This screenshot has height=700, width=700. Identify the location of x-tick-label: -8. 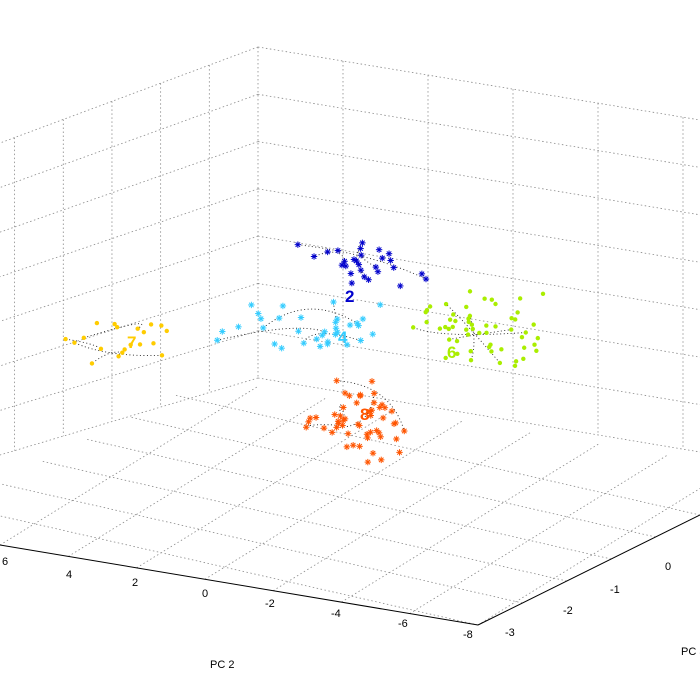
(468, 635).